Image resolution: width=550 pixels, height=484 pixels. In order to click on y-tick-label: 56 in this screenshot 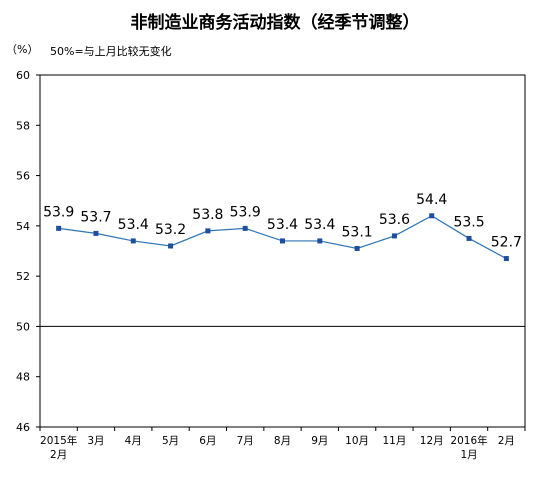, I will do `click(23, 176)`.